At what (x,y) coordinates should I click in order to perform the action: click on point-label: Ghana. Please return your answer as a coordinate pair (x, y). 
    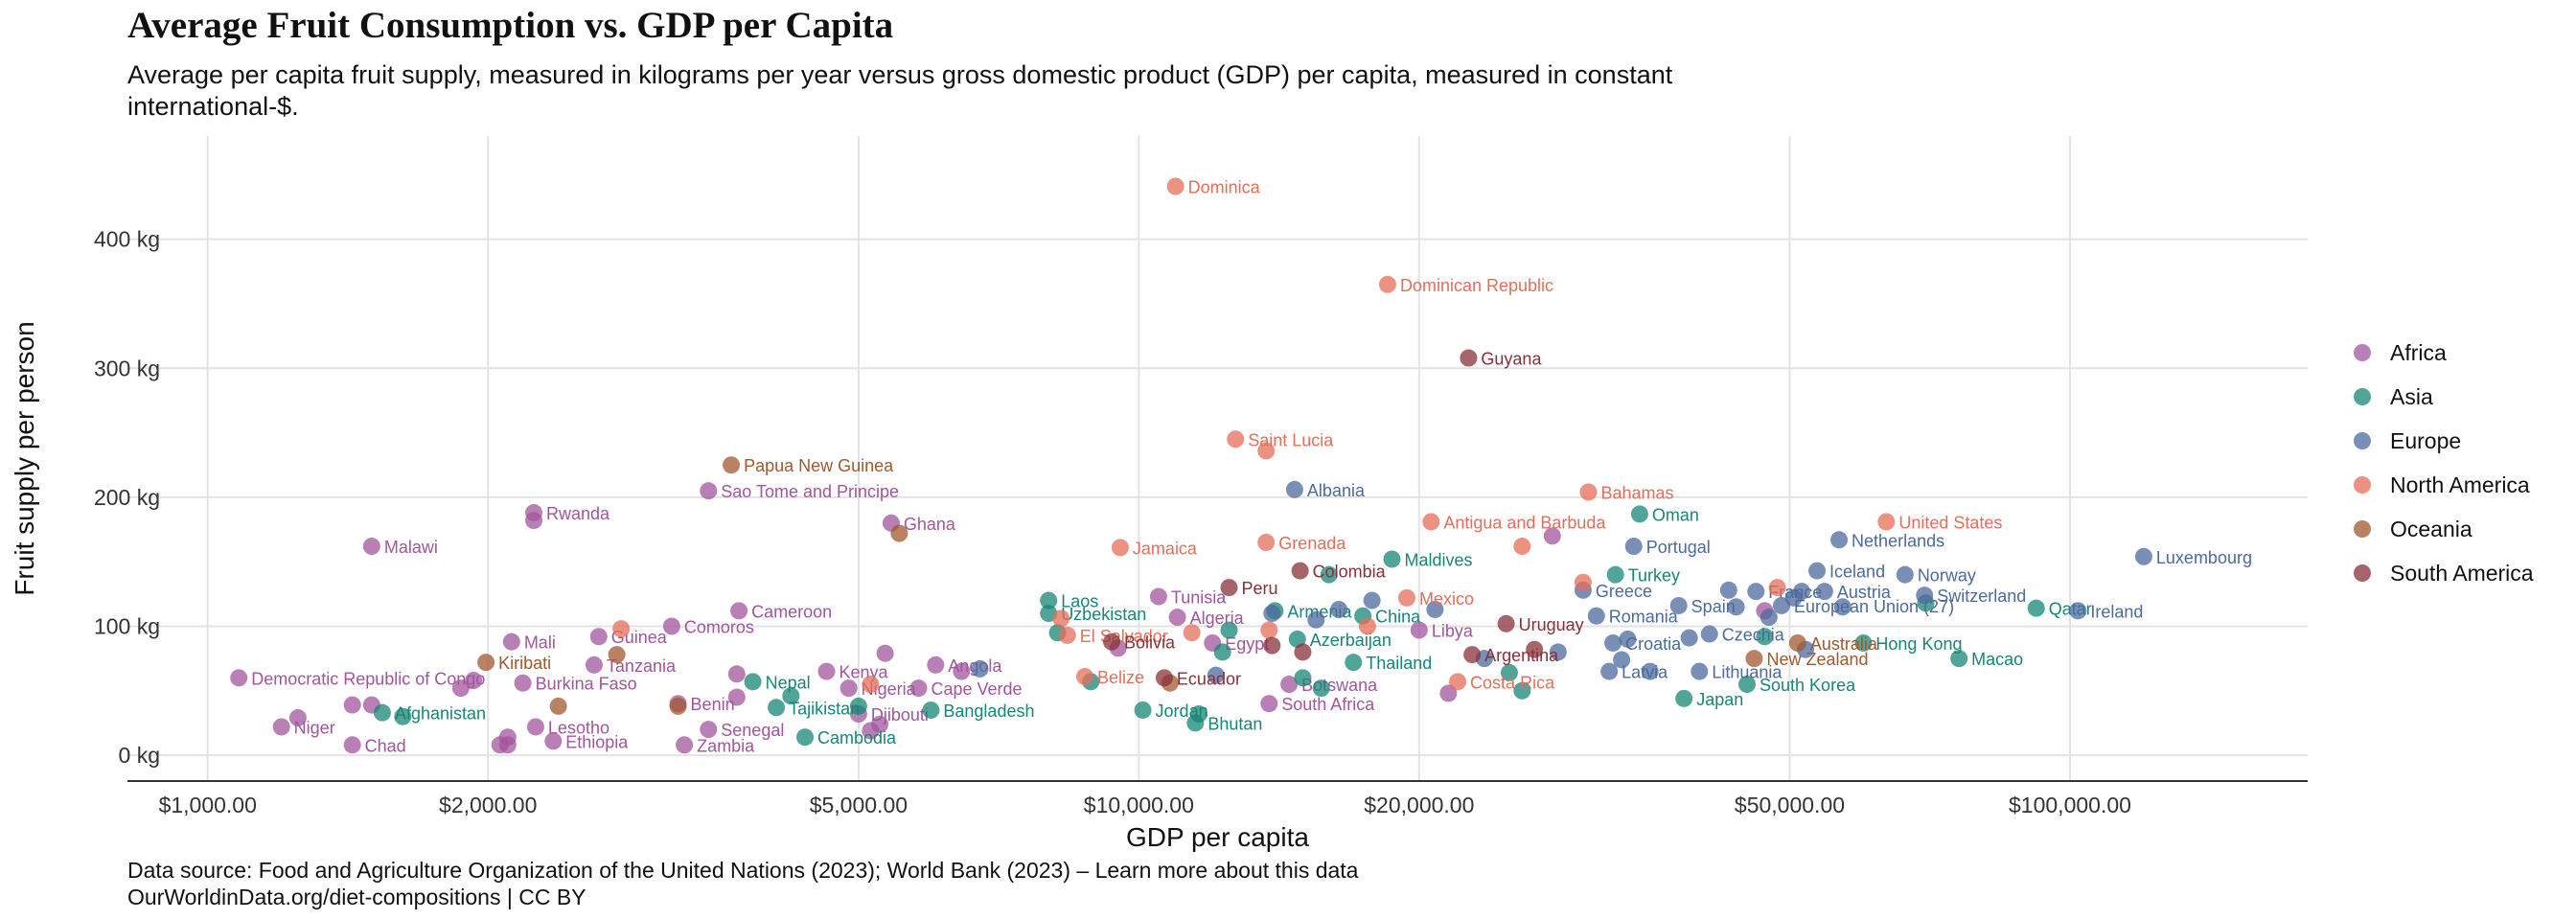
    Looking at the image, I should click on (930, 525).